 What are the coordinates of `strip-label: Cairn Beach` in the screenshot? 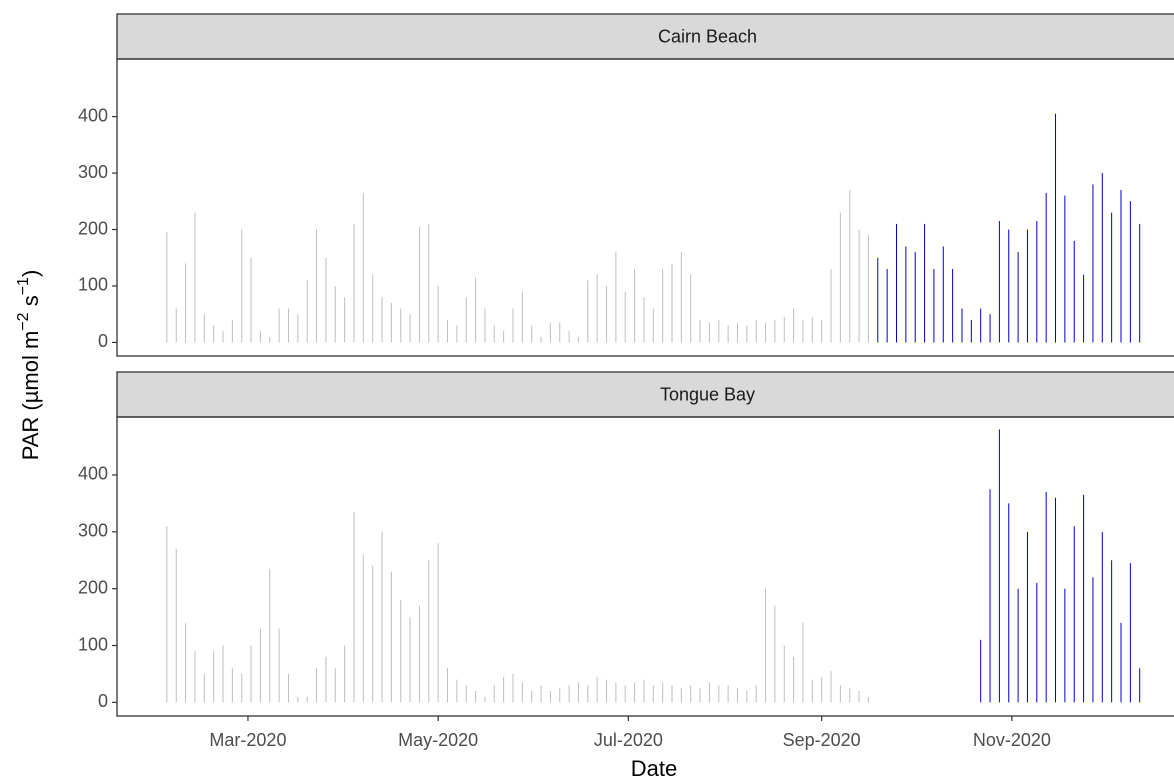 It's located at (707, 36).